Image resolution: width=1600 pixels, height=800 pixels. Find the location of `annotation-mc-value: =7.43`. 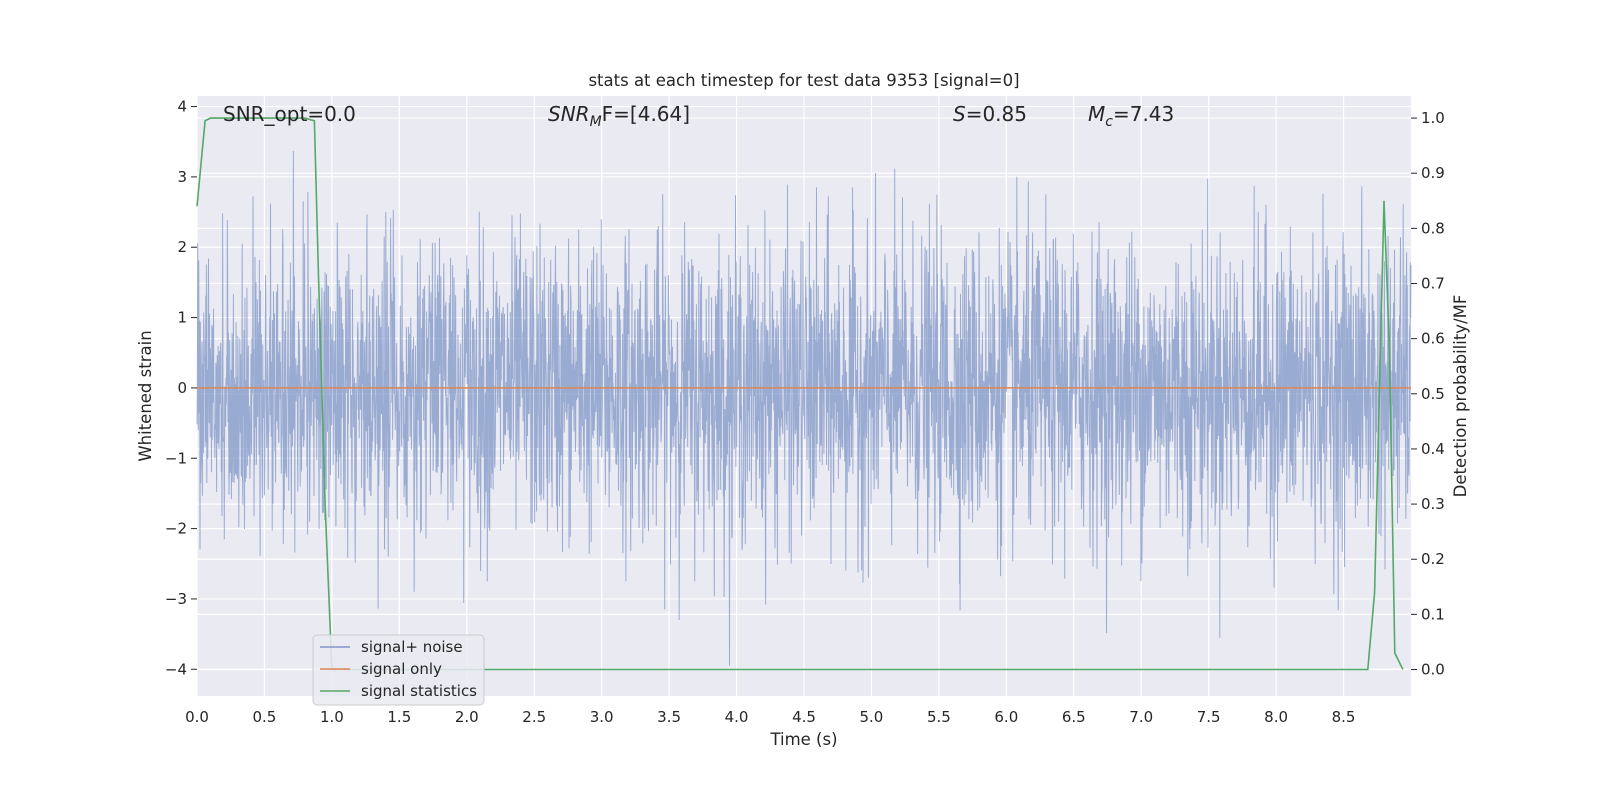

annotation-mc-value: =7.43 is located at coordinates (1143, 114).